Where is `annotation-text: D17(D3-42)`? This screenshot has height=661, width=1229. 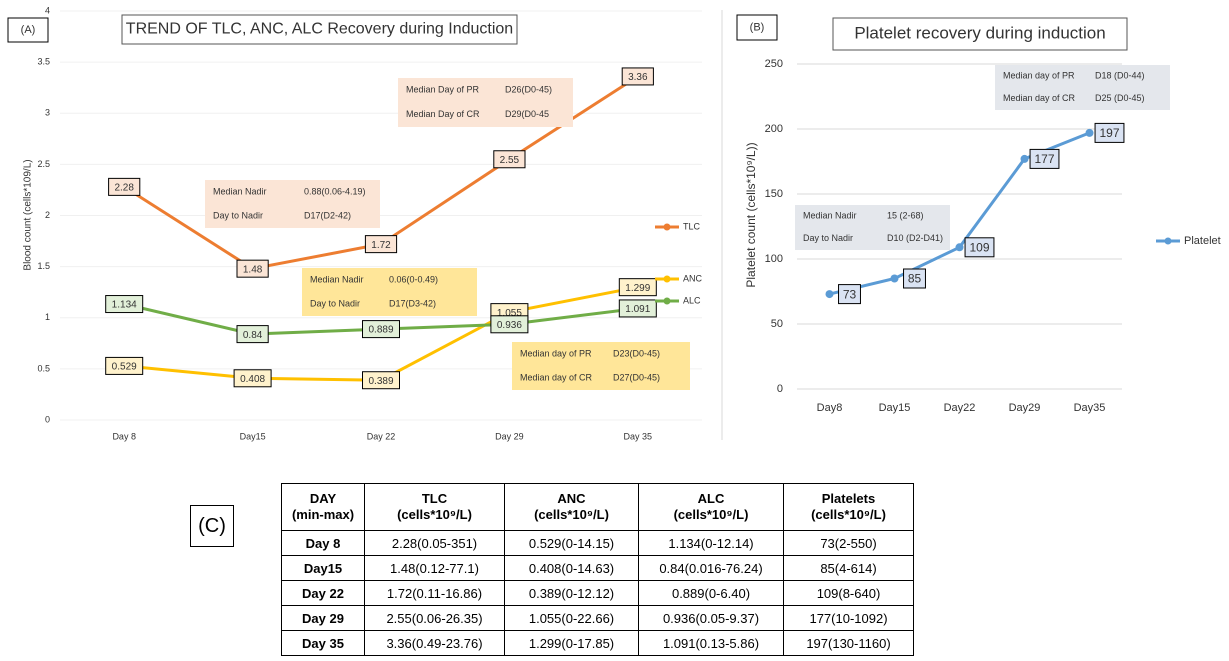
annotation-text: D17(D3-42) is located at coordinates (412, 303).